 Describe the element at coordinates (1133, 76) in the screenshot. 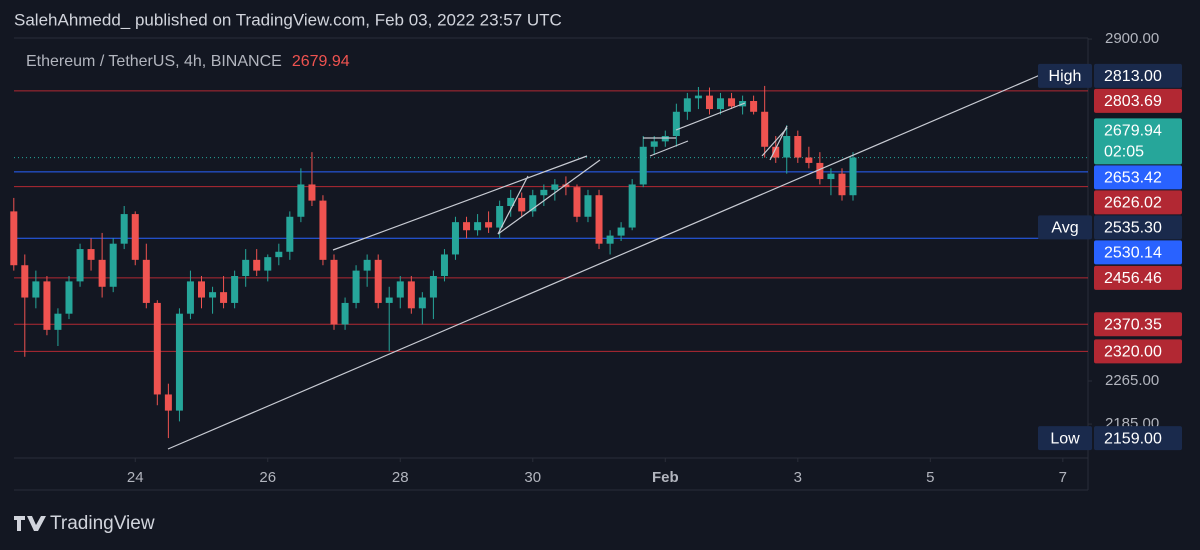

I see `marker-tag-label: 2813.00` at that location.